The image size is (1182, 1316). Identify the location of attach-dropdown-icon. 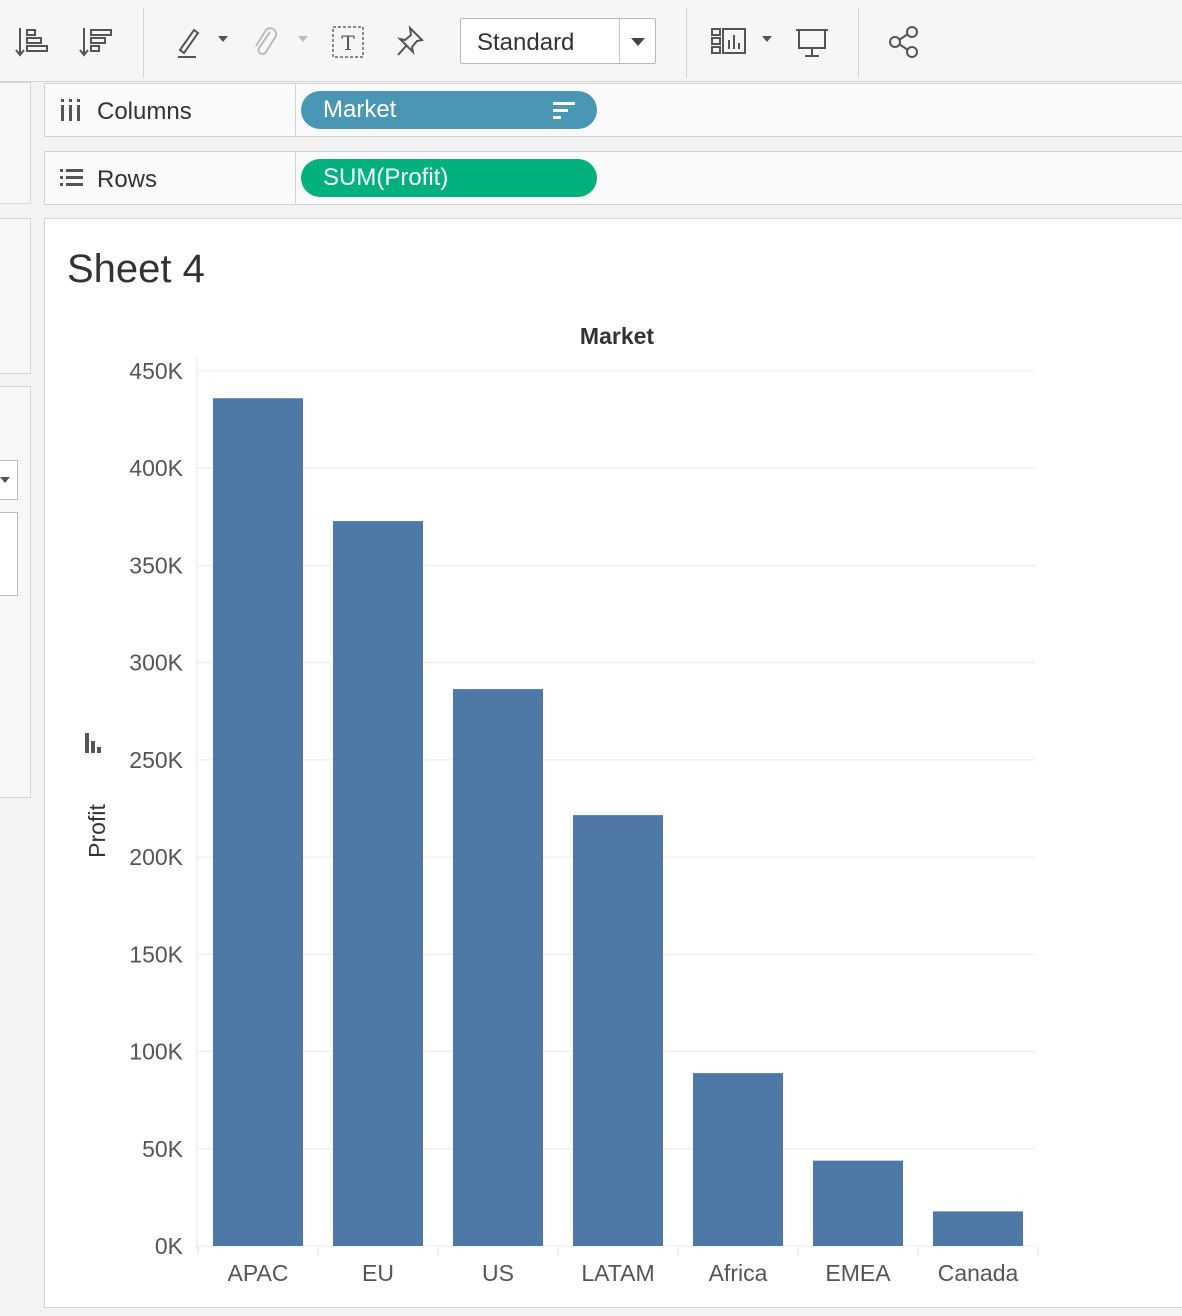
(303, 39).